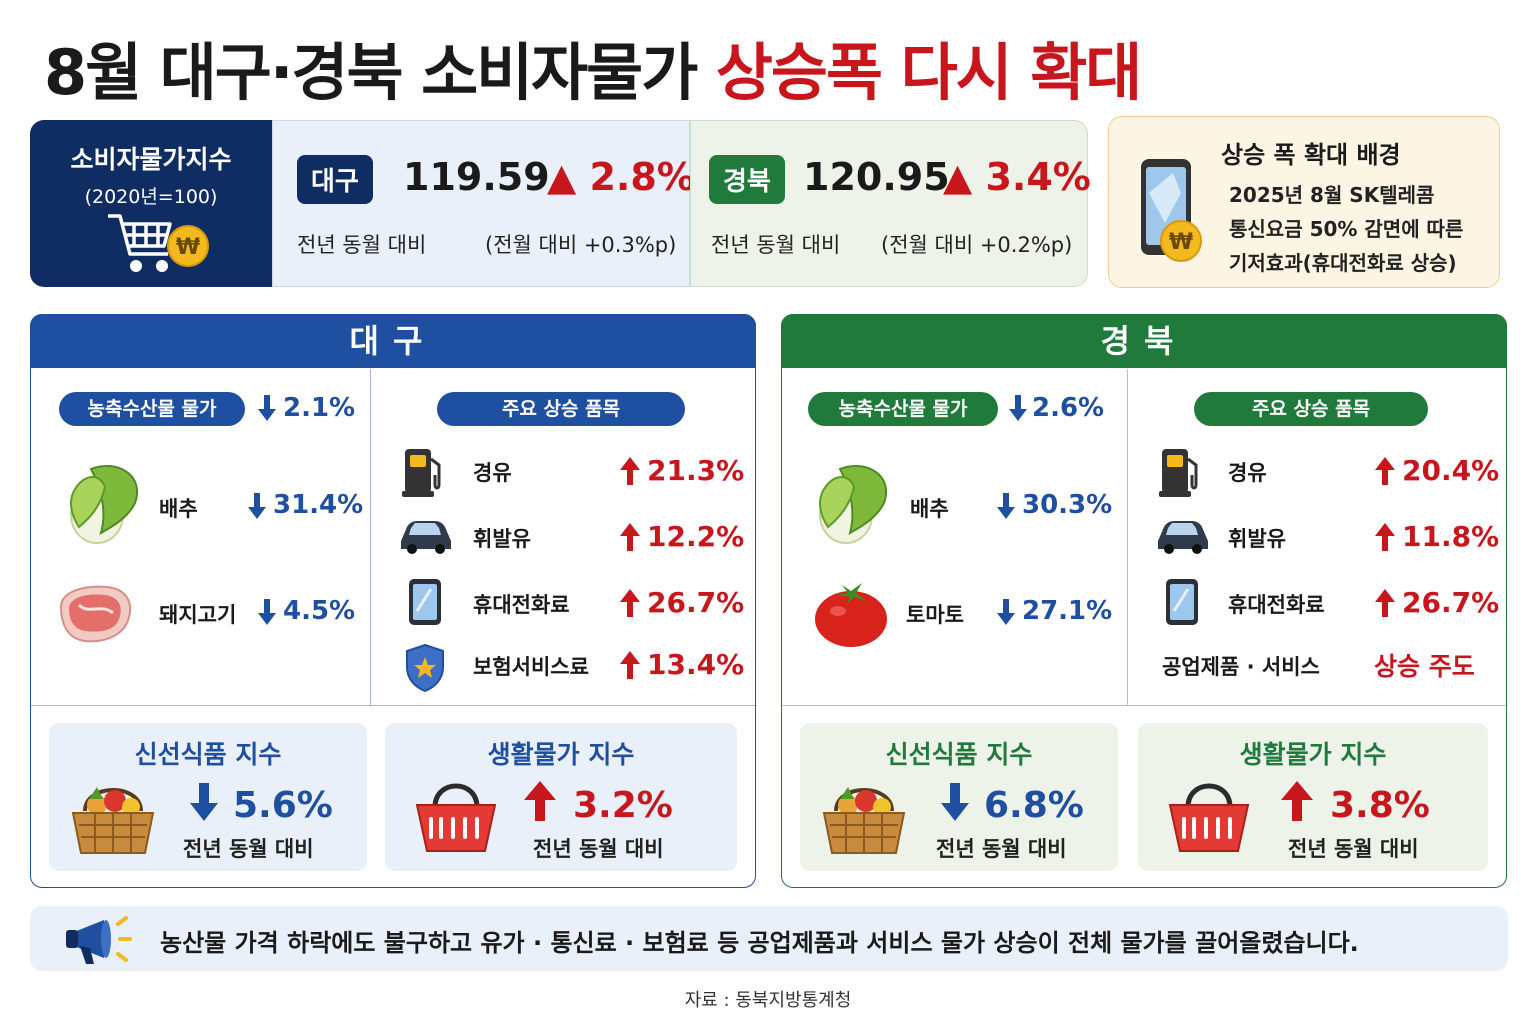  What do you see at coordinates (1171, 210) in the screenshot?
I see `phone-coin-icon: ₩` at bounding box center [1171, 210].